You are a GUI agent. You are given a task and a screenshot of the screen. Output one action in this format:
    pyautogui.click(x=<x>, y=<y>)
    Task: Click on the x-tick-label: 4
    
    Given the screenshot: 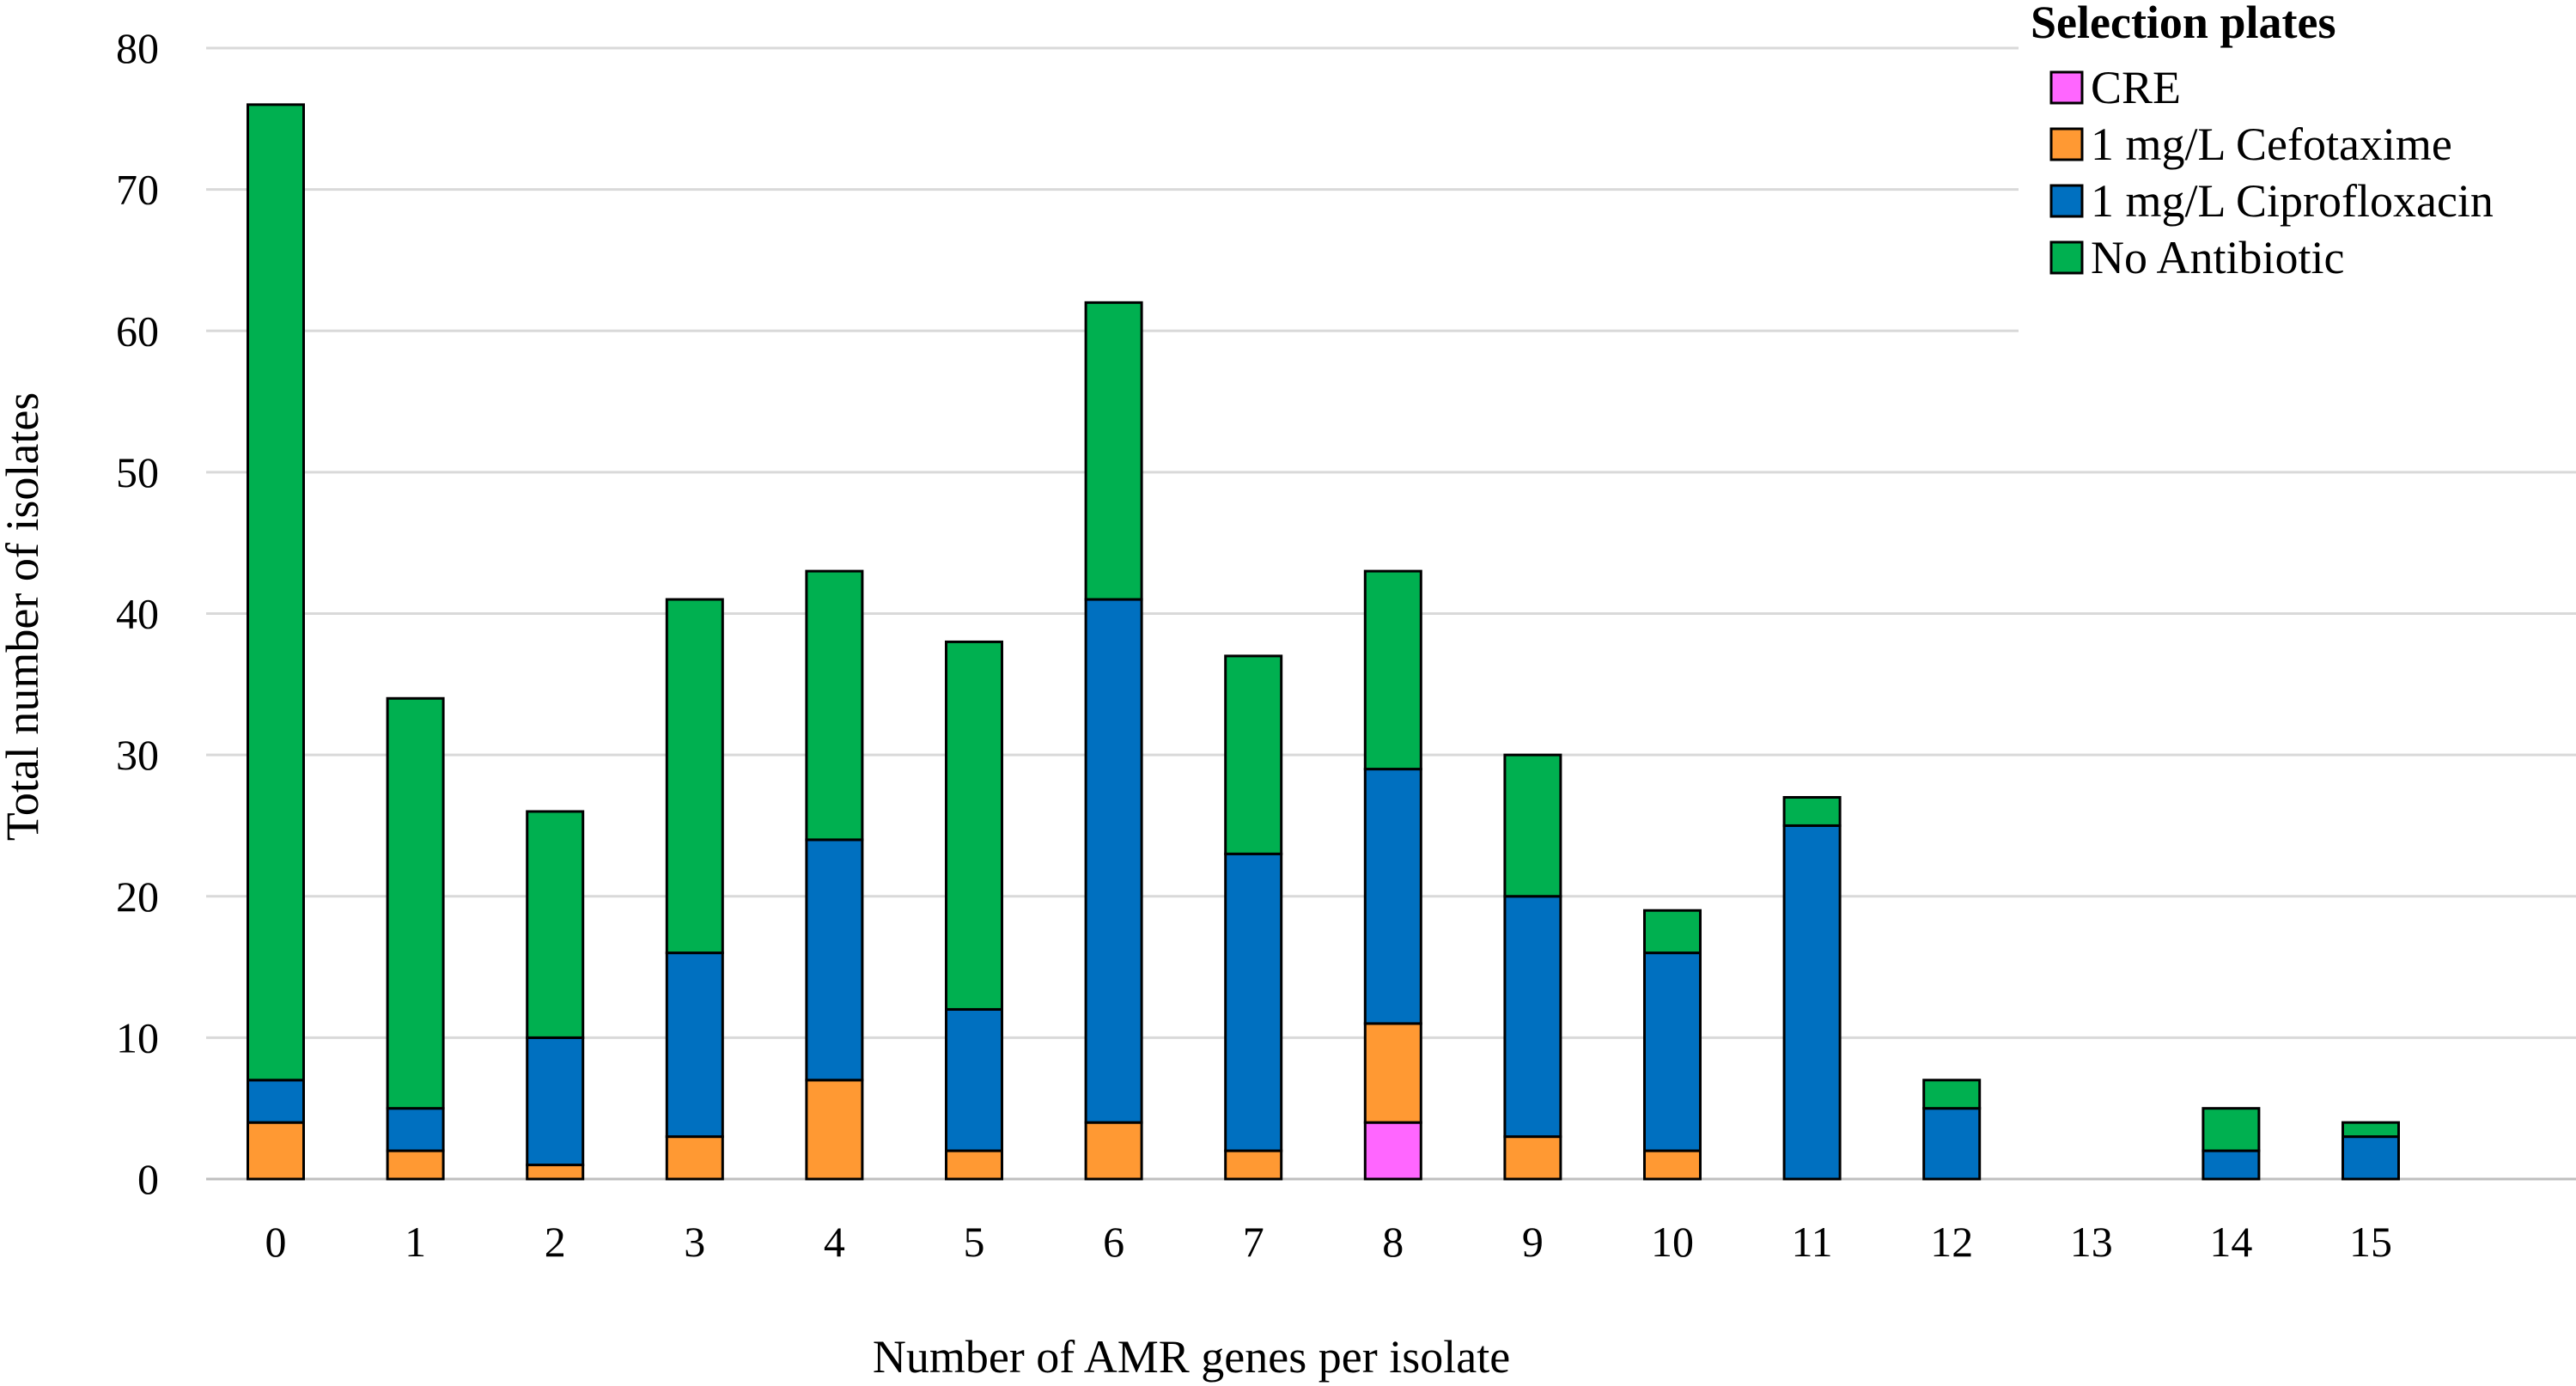 What is the action you would take?
    pyautogui.click(x=834, y=1242)
    